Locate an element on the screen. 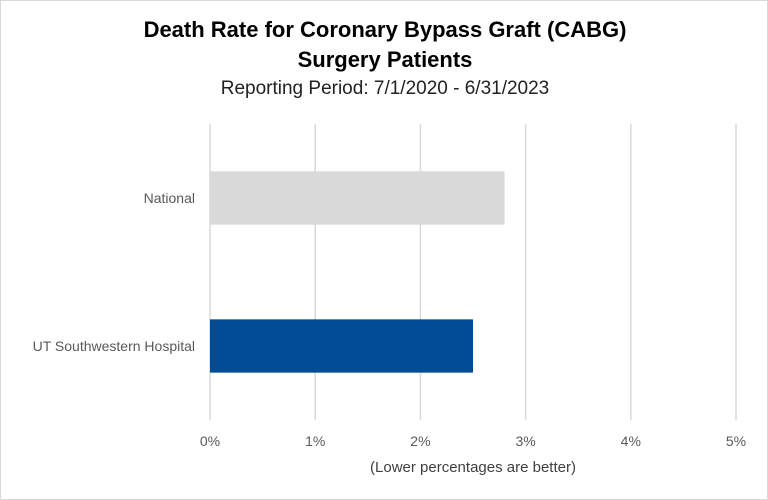  x-tick-label: 2% is located at coordinates (420, 441).